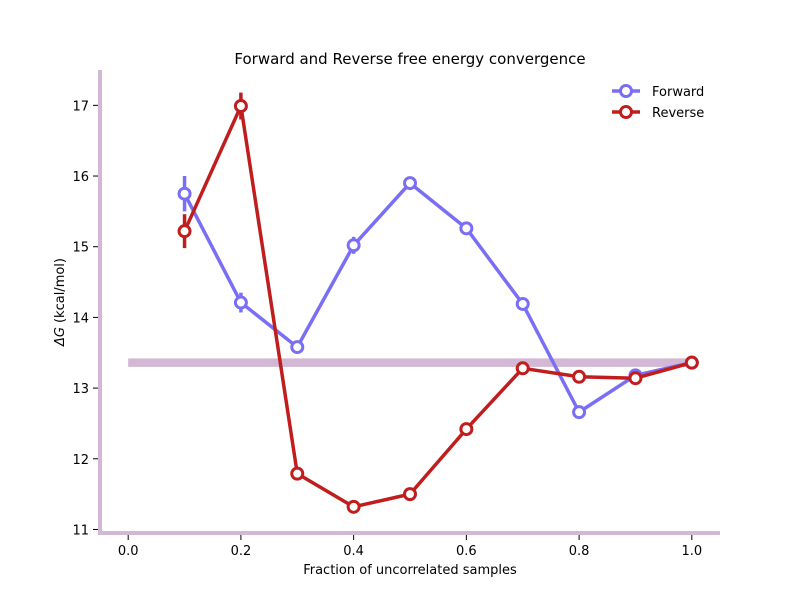 The width and height of the screenshot is (800, 600). Describe the element at coordinates (410, 570) in the screenshot. I see `x-axis-label: Fraction of uncorrelated samples` at that location.